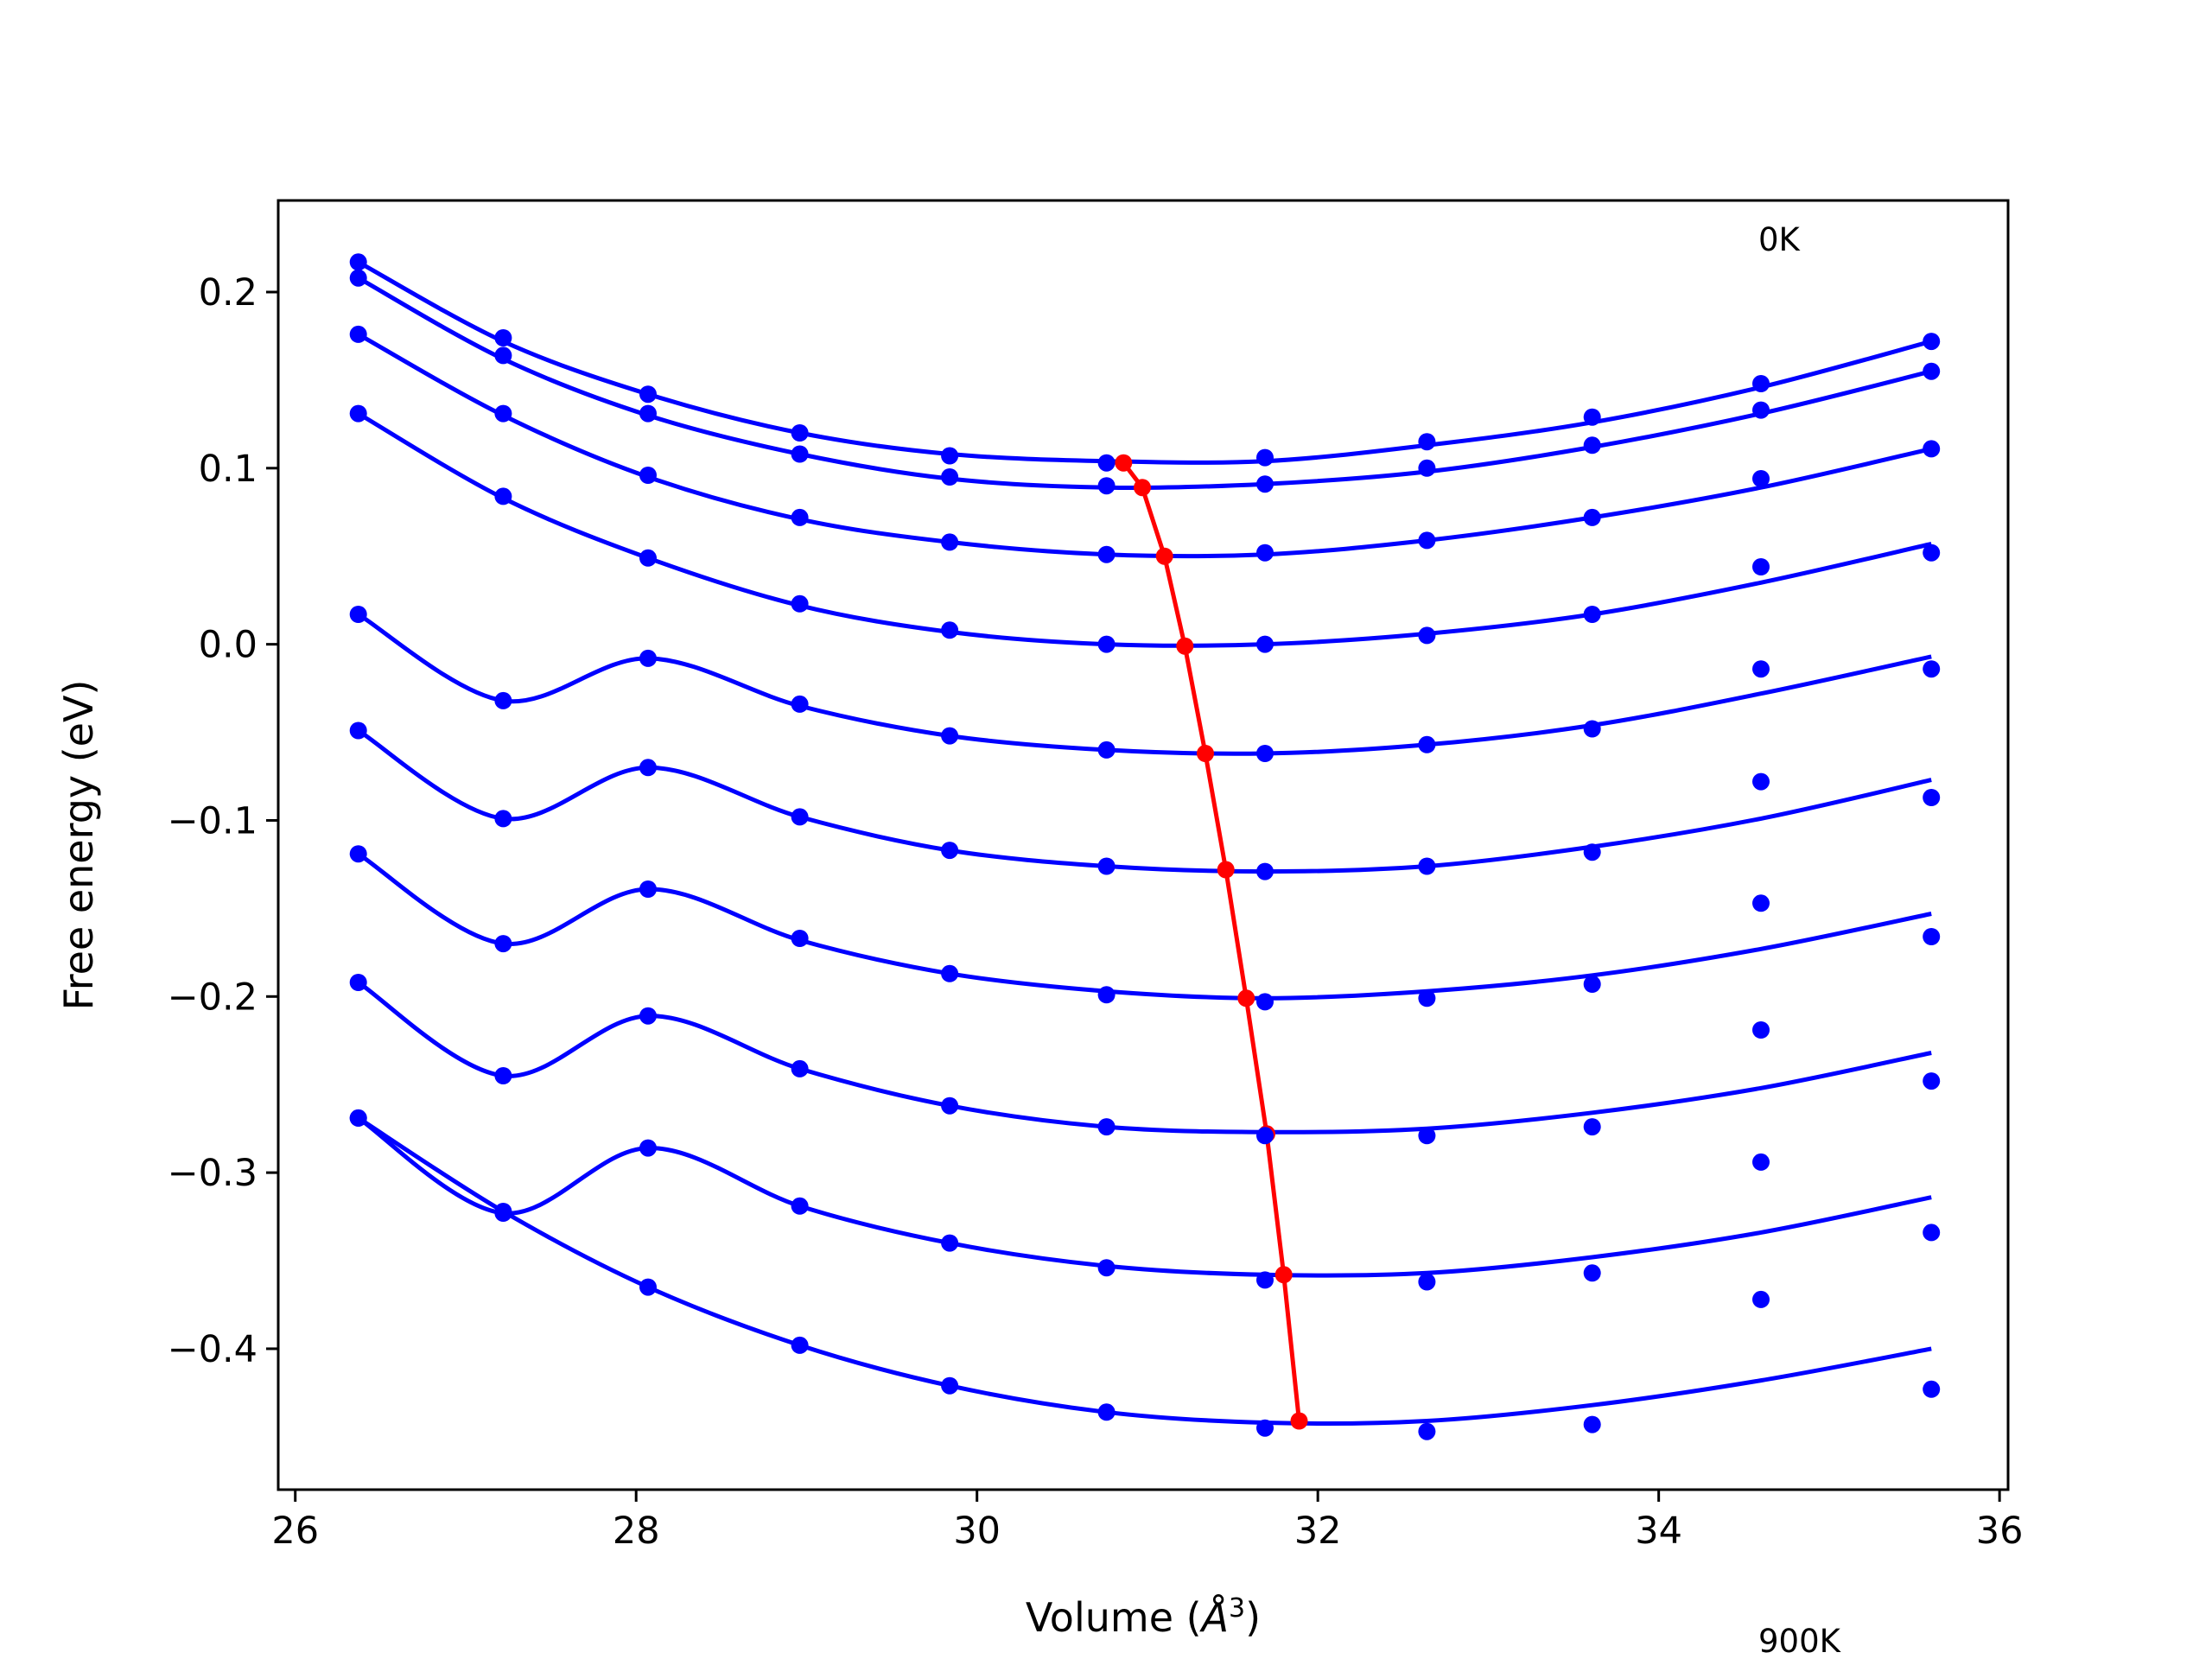  What do you see at coordinates (295, 1531) in the screenshot?
I see `x-tick-label: 26` at bounding box center [295, 1531].